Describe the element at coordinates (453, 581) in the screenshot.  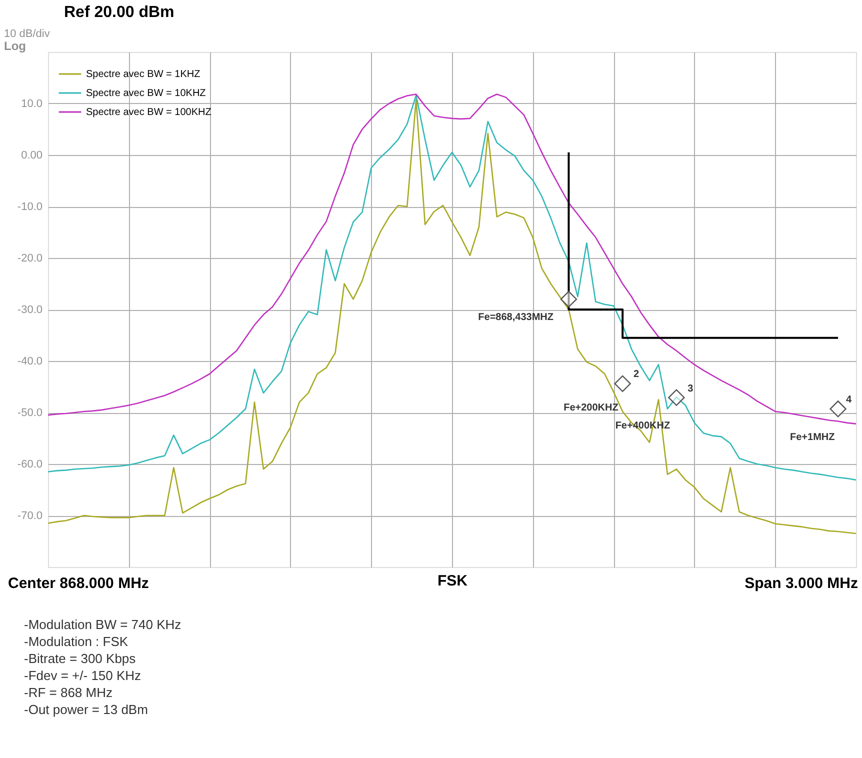
I see `x-axis-title: FSK` at that location.